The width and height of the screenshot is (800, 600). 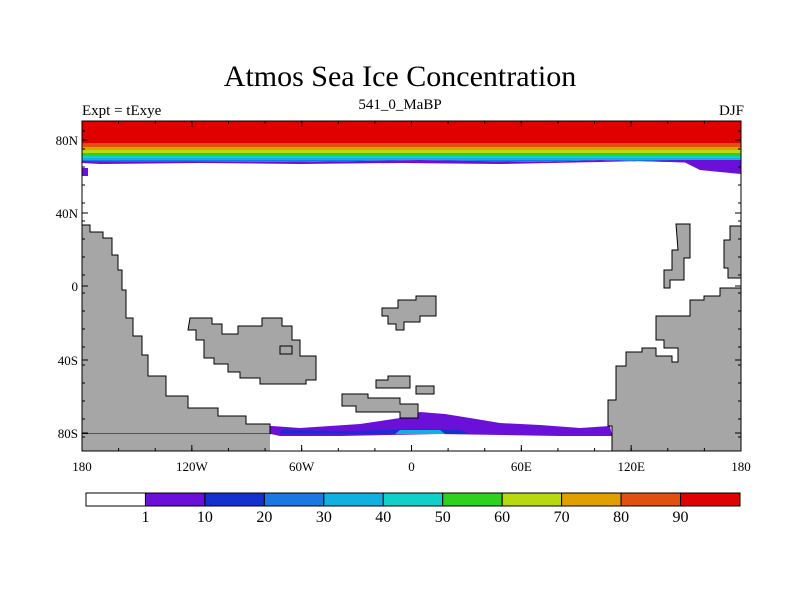 I want to click on y-tick-label: 80N, so click(x=67, y=140).